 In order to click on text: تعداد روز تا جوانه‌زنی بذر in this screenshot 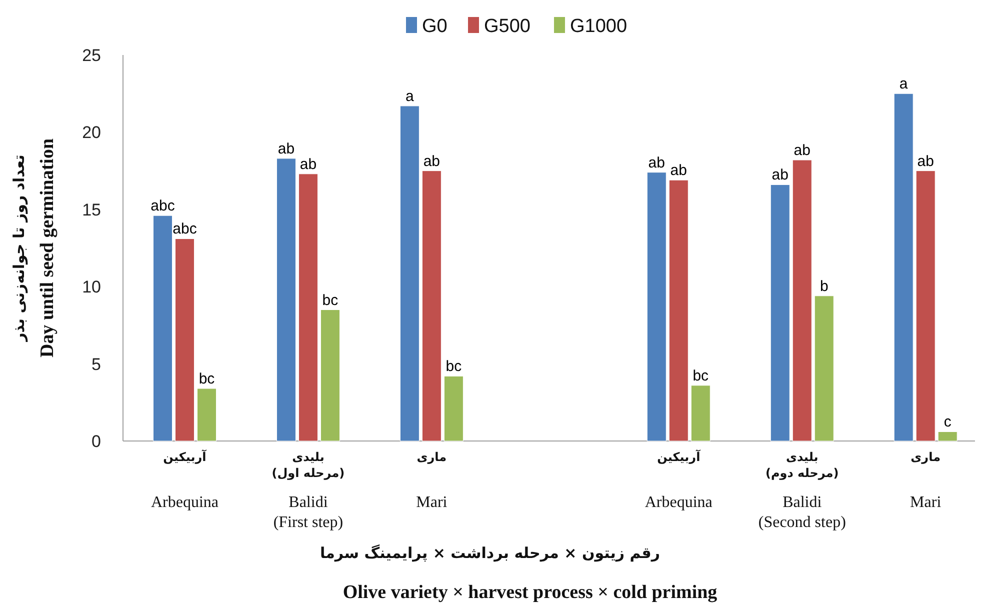, I will do `click(19, 248)`.